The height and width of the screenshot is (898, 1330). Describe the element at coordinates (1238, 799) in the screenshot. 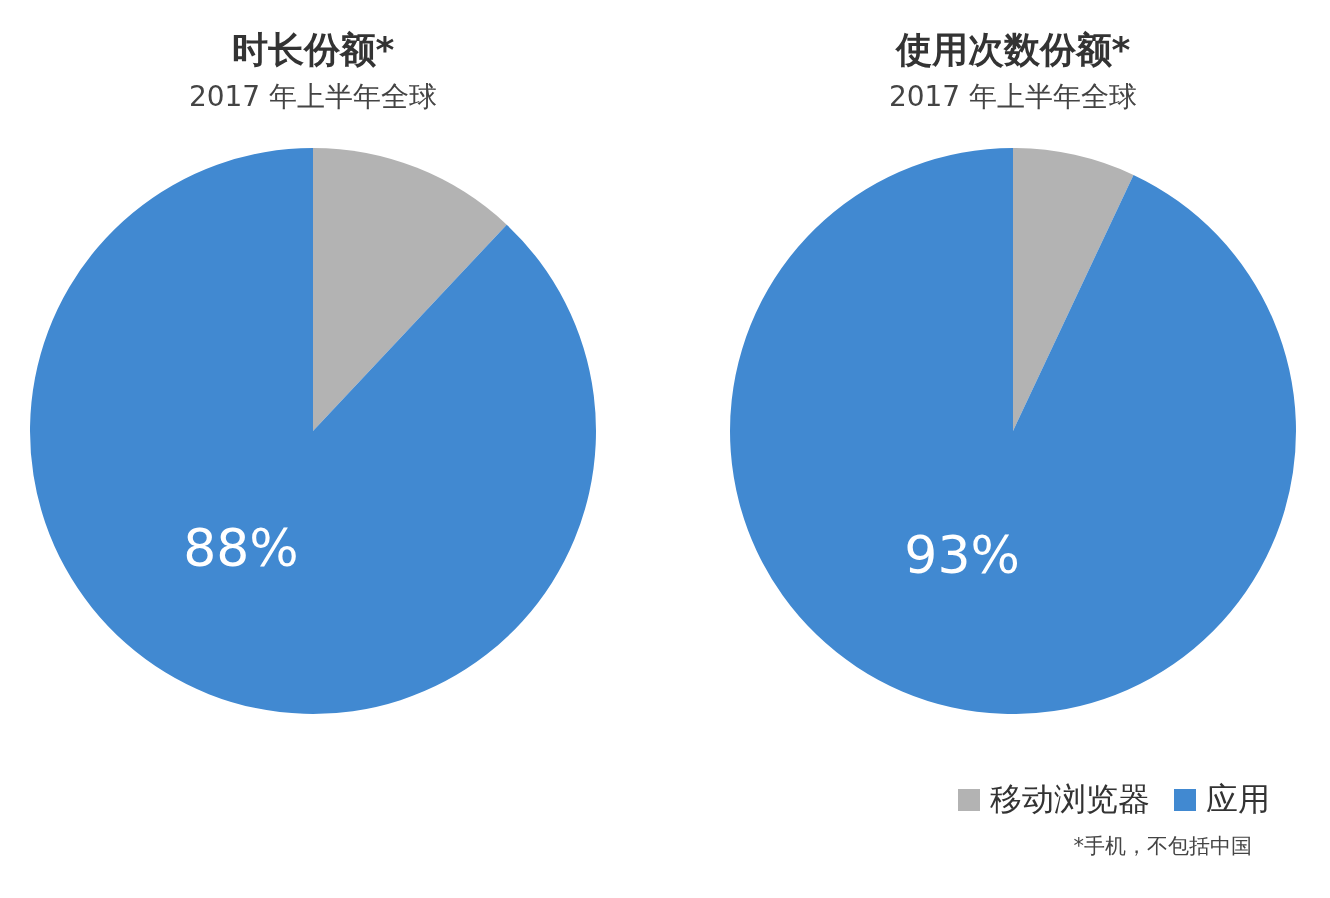

I see `legend-label: 应用` at that location.